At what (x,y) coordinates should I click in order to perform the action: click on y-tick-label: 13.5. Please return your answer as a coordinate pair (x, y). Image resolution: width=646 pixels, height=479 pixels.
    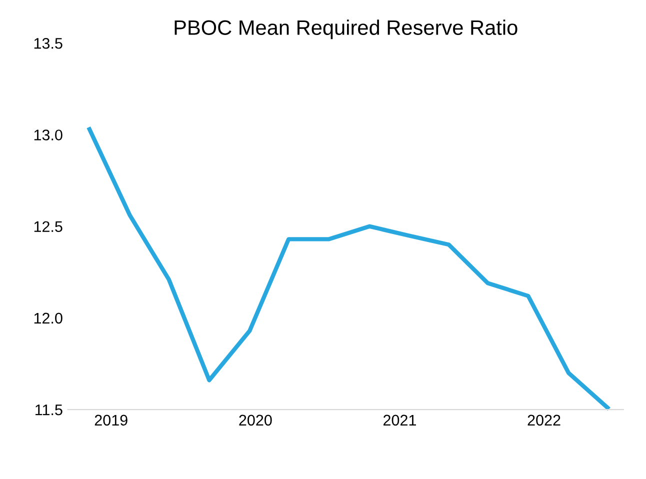
    Looking at the image, I should click on (48, 43).